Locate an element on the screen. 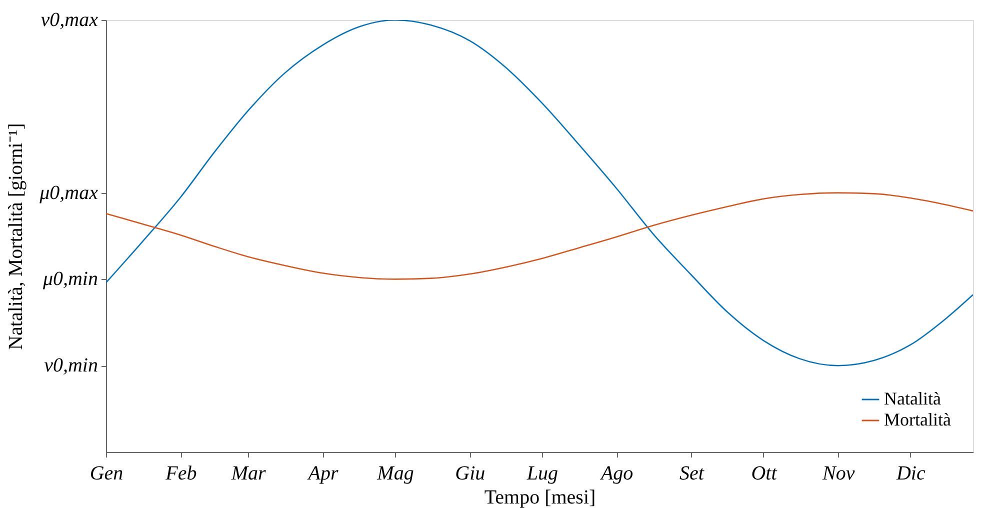  x-tick-label: Set is located at coordinates (692, 473).